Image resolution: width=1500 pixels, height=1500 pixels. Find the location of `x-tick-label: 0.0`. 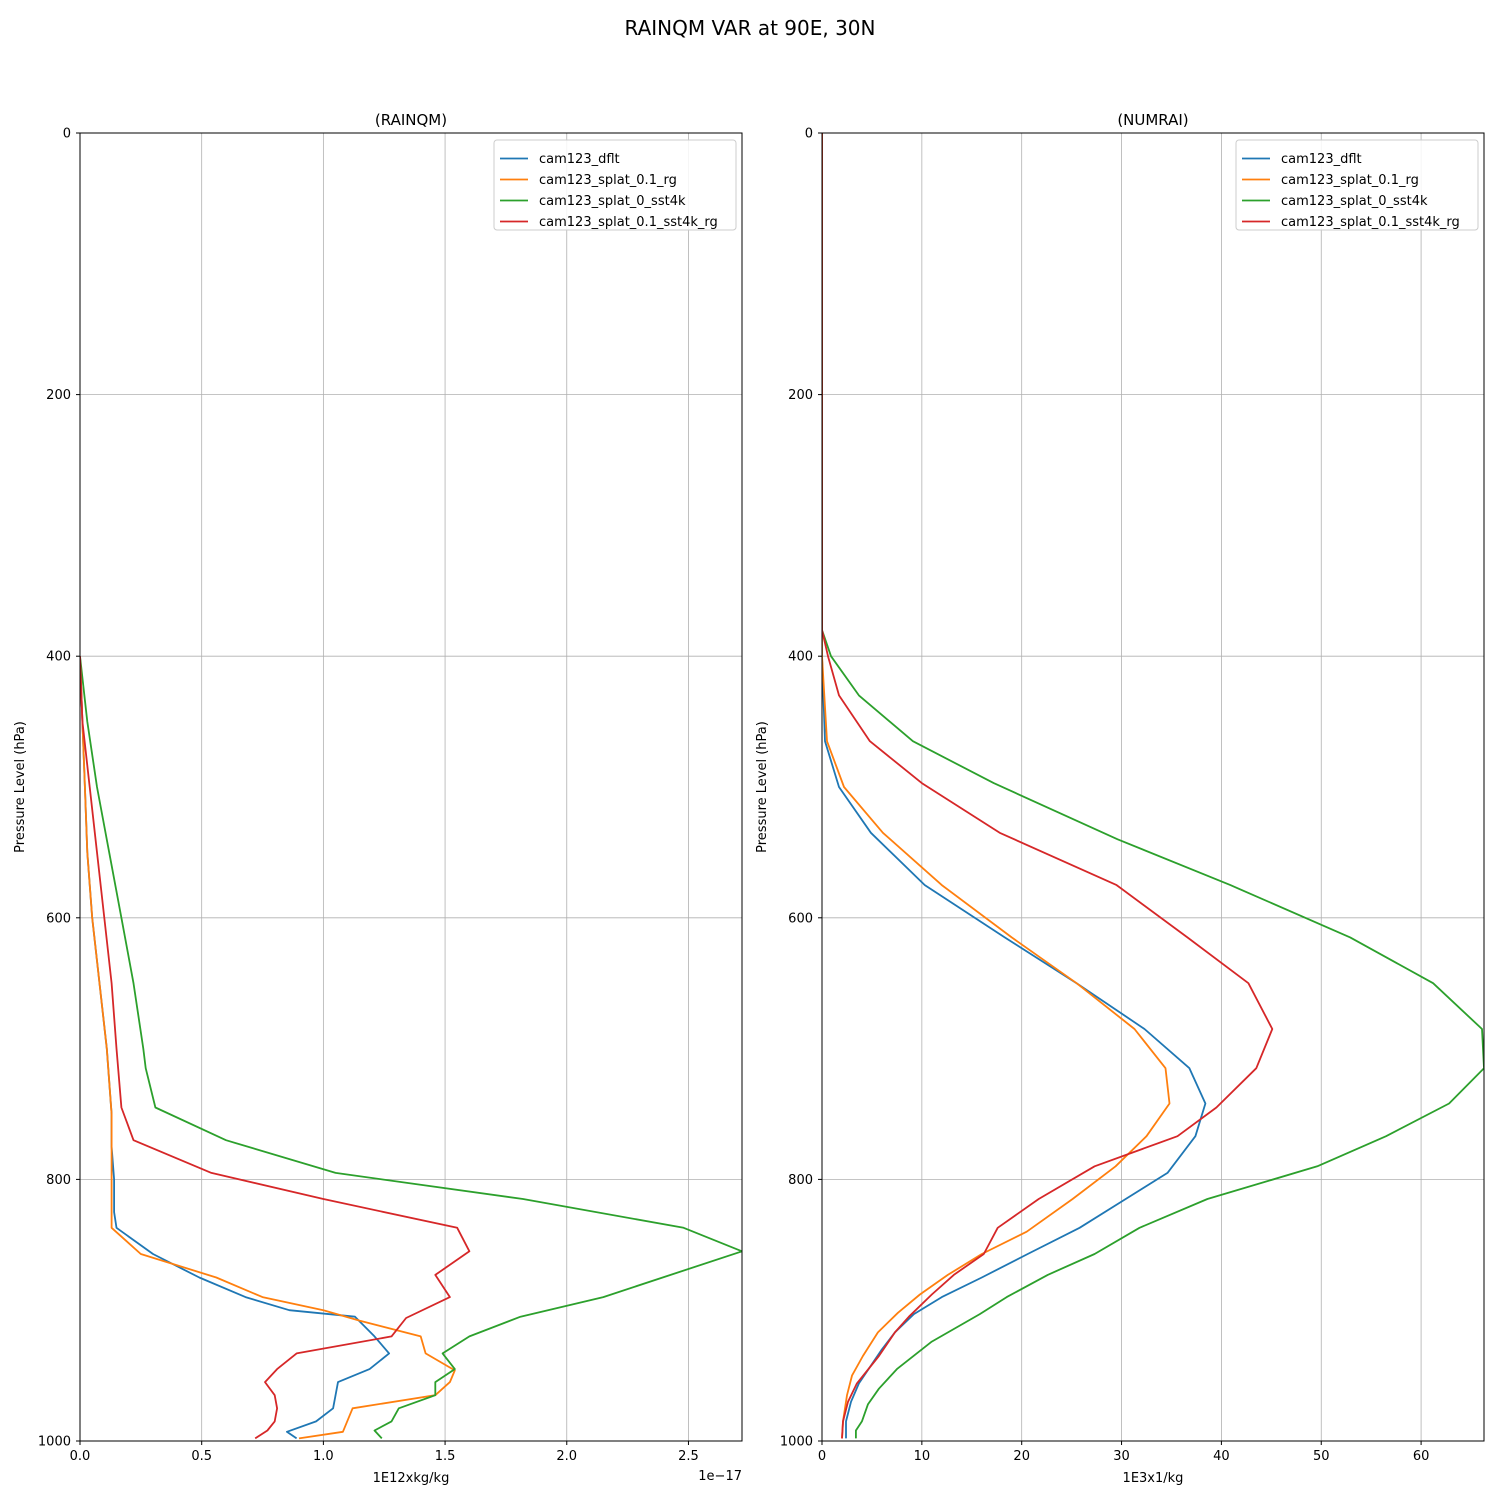

x-tick-label: 0.0 is located at coordinates (80, 1456).